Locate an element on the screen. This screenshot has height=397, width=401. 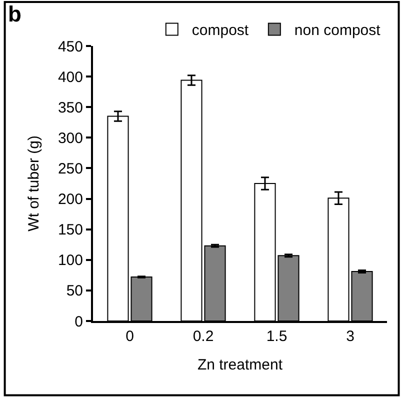
y-tick-label: 0 is located at coordinates (78, 321).